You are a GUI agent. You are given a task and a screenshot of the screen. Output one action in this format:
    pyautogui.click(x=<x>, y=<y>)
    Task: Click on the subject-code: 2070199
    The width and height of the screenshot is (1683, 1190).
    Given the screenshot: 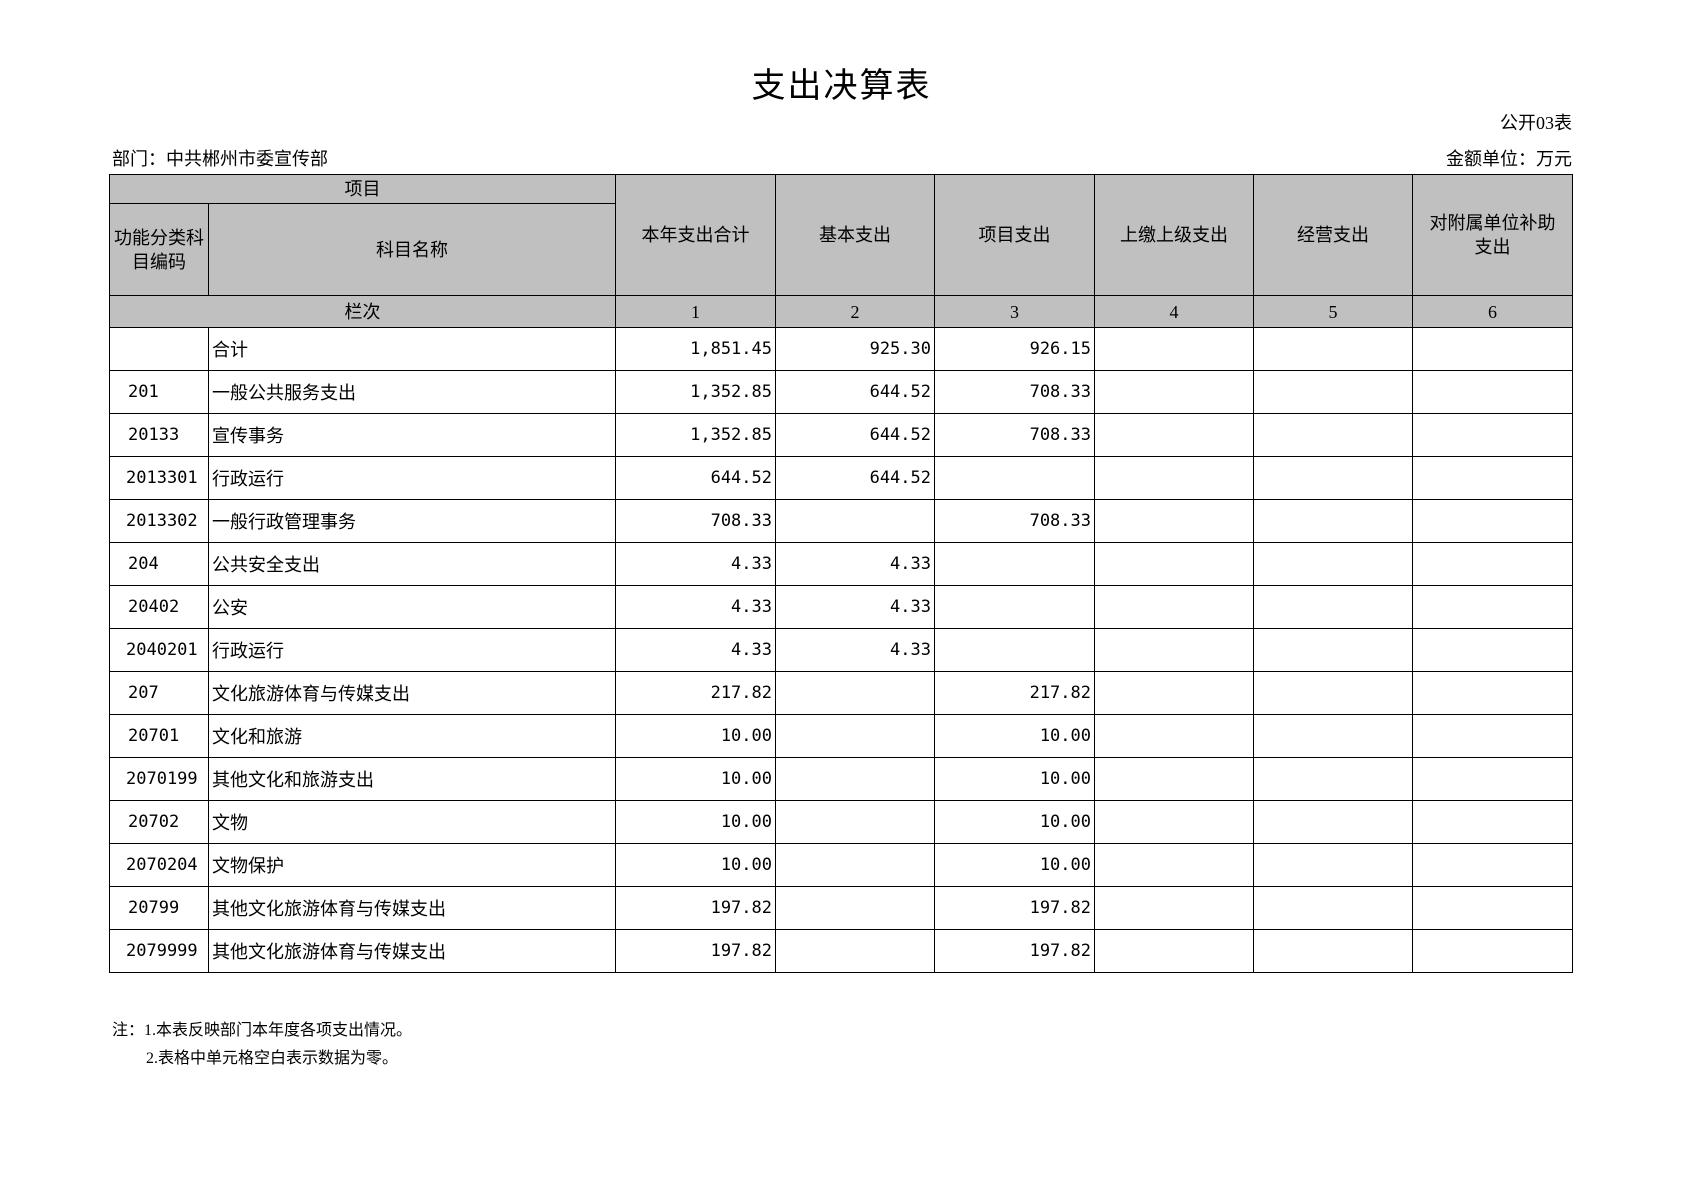 What is the action you would take?
    pyautogui.click(x=159, y=779)
    